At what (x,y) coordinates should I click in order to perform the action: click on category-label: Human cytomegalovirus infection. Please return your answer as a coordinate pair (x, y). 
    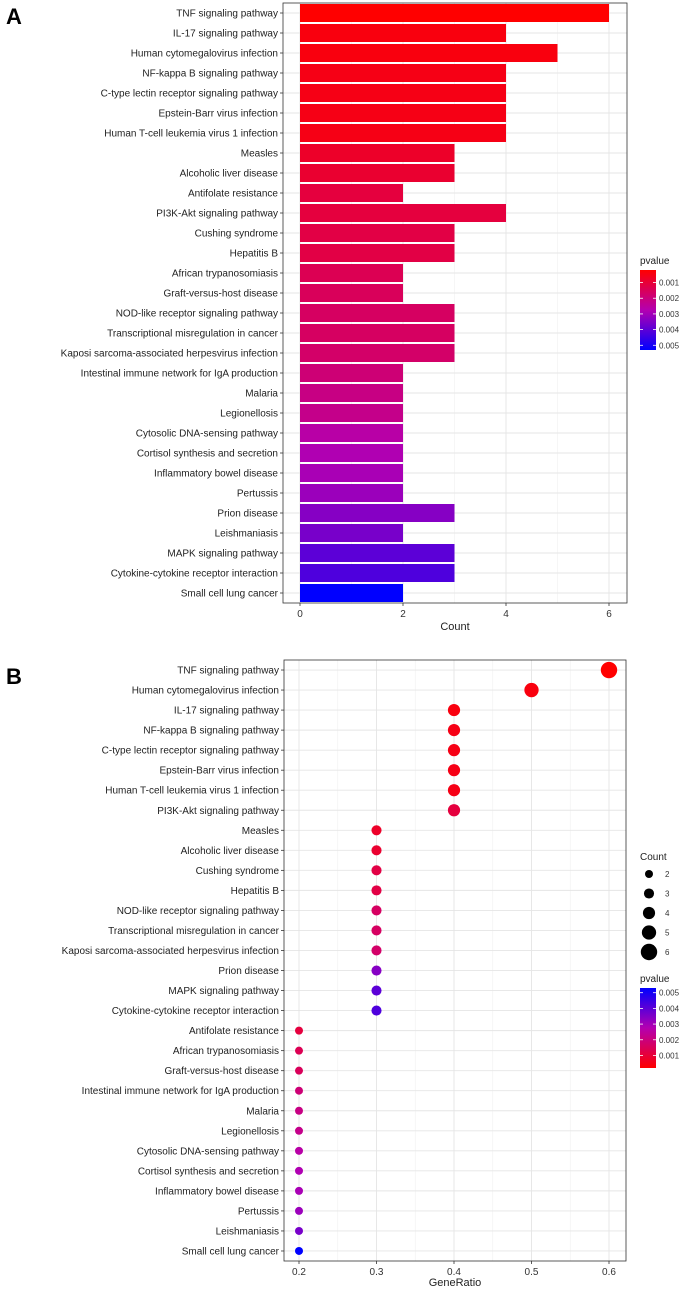
    Looking at the image, I should click on (204, 54).